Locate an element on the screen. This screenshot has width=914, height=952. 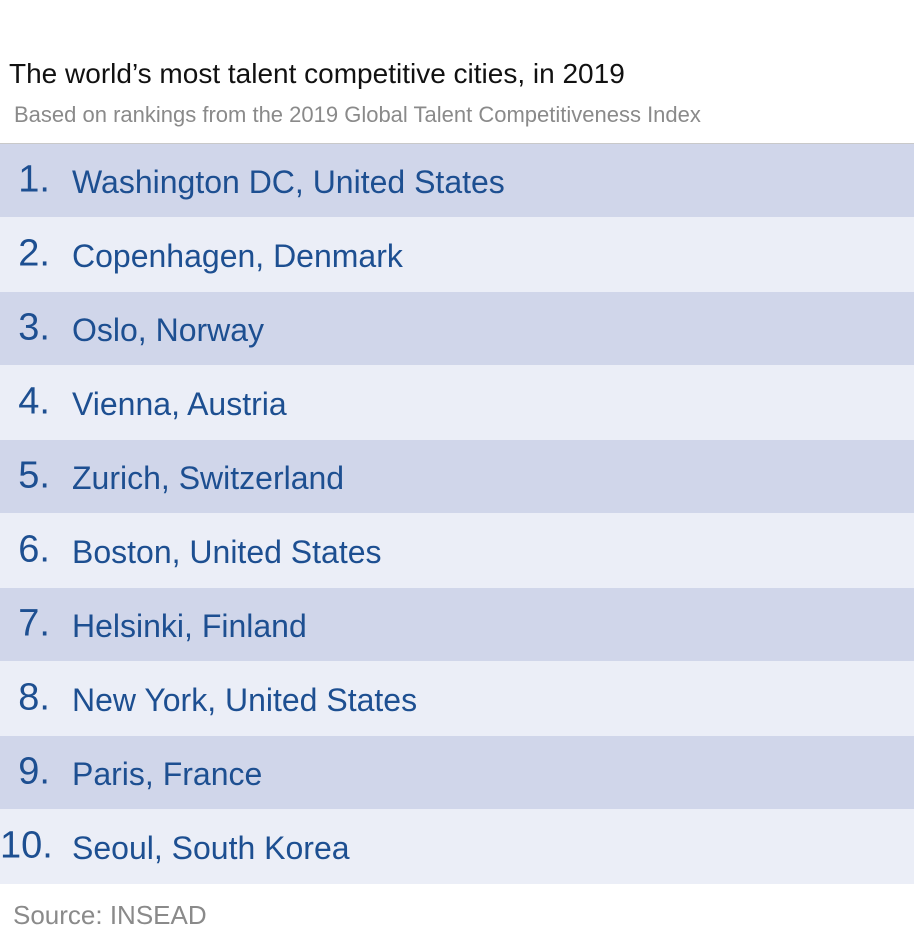
rank-number: 7. is located at coordinates (34, 623).